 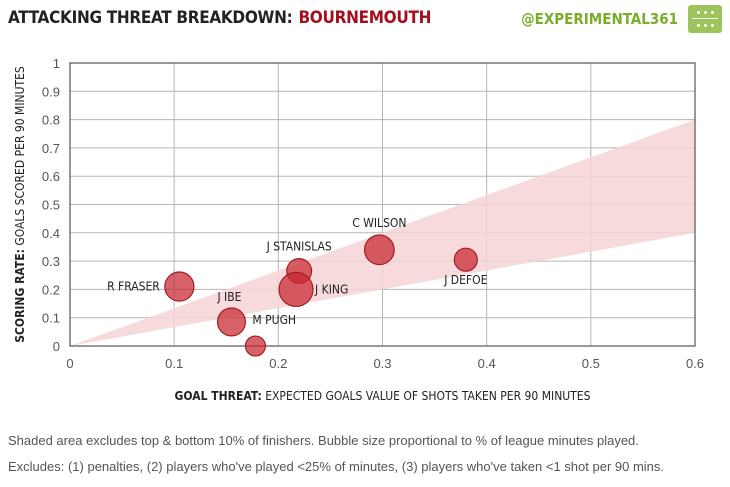 What do you see at coordinates (20, 156) in the screenshot?
I see `y-axis-label-rest: GOALS SCORED PER 90 MINUTES` at bounding box center [20, 156].